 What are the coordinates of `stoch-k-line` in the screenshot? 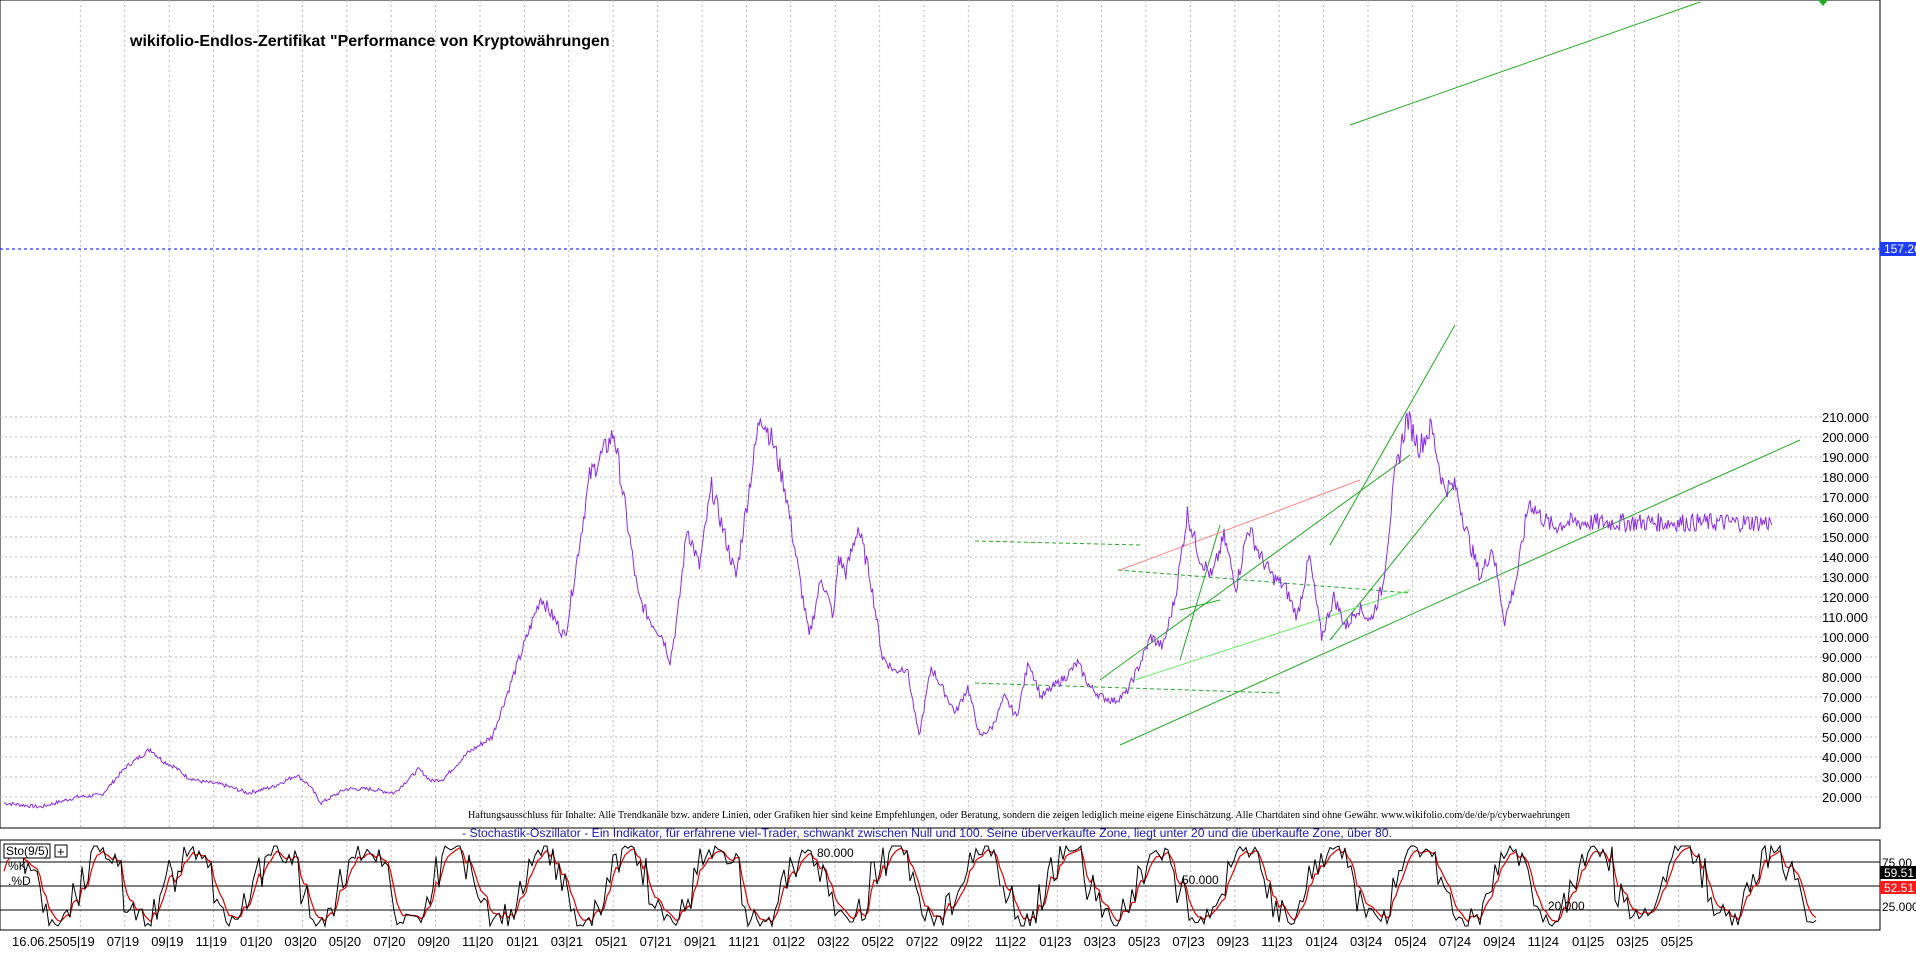 It's located at (910, 886).